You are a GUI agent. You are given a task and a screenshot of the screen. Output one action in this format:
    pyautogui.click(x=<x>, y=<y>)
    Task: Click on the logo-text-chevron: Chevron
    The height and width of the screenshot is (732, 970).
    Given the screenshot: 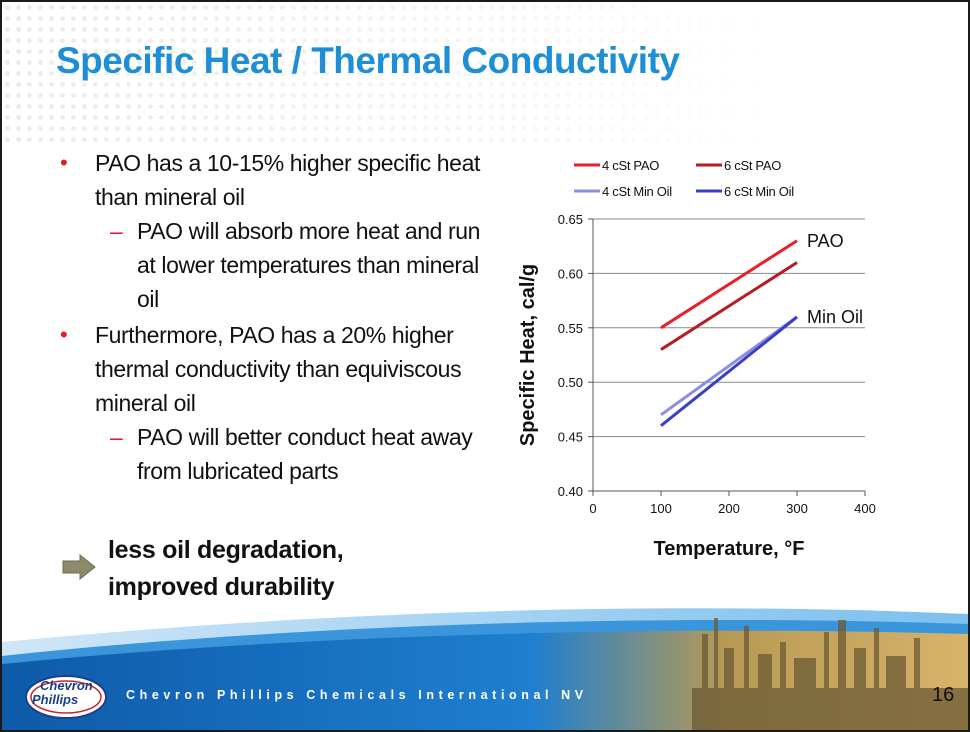 What is the action you would take?
    pyautogui.click(x=66, y=685)
    